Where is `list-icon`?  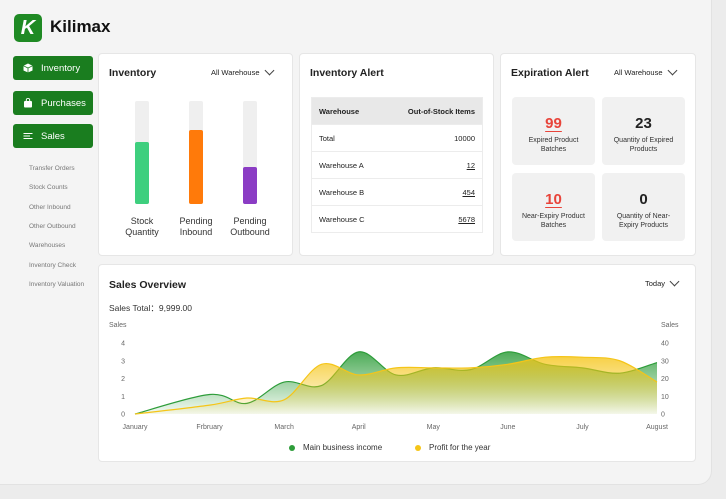
list-icon is located at coordinates (28, 136).